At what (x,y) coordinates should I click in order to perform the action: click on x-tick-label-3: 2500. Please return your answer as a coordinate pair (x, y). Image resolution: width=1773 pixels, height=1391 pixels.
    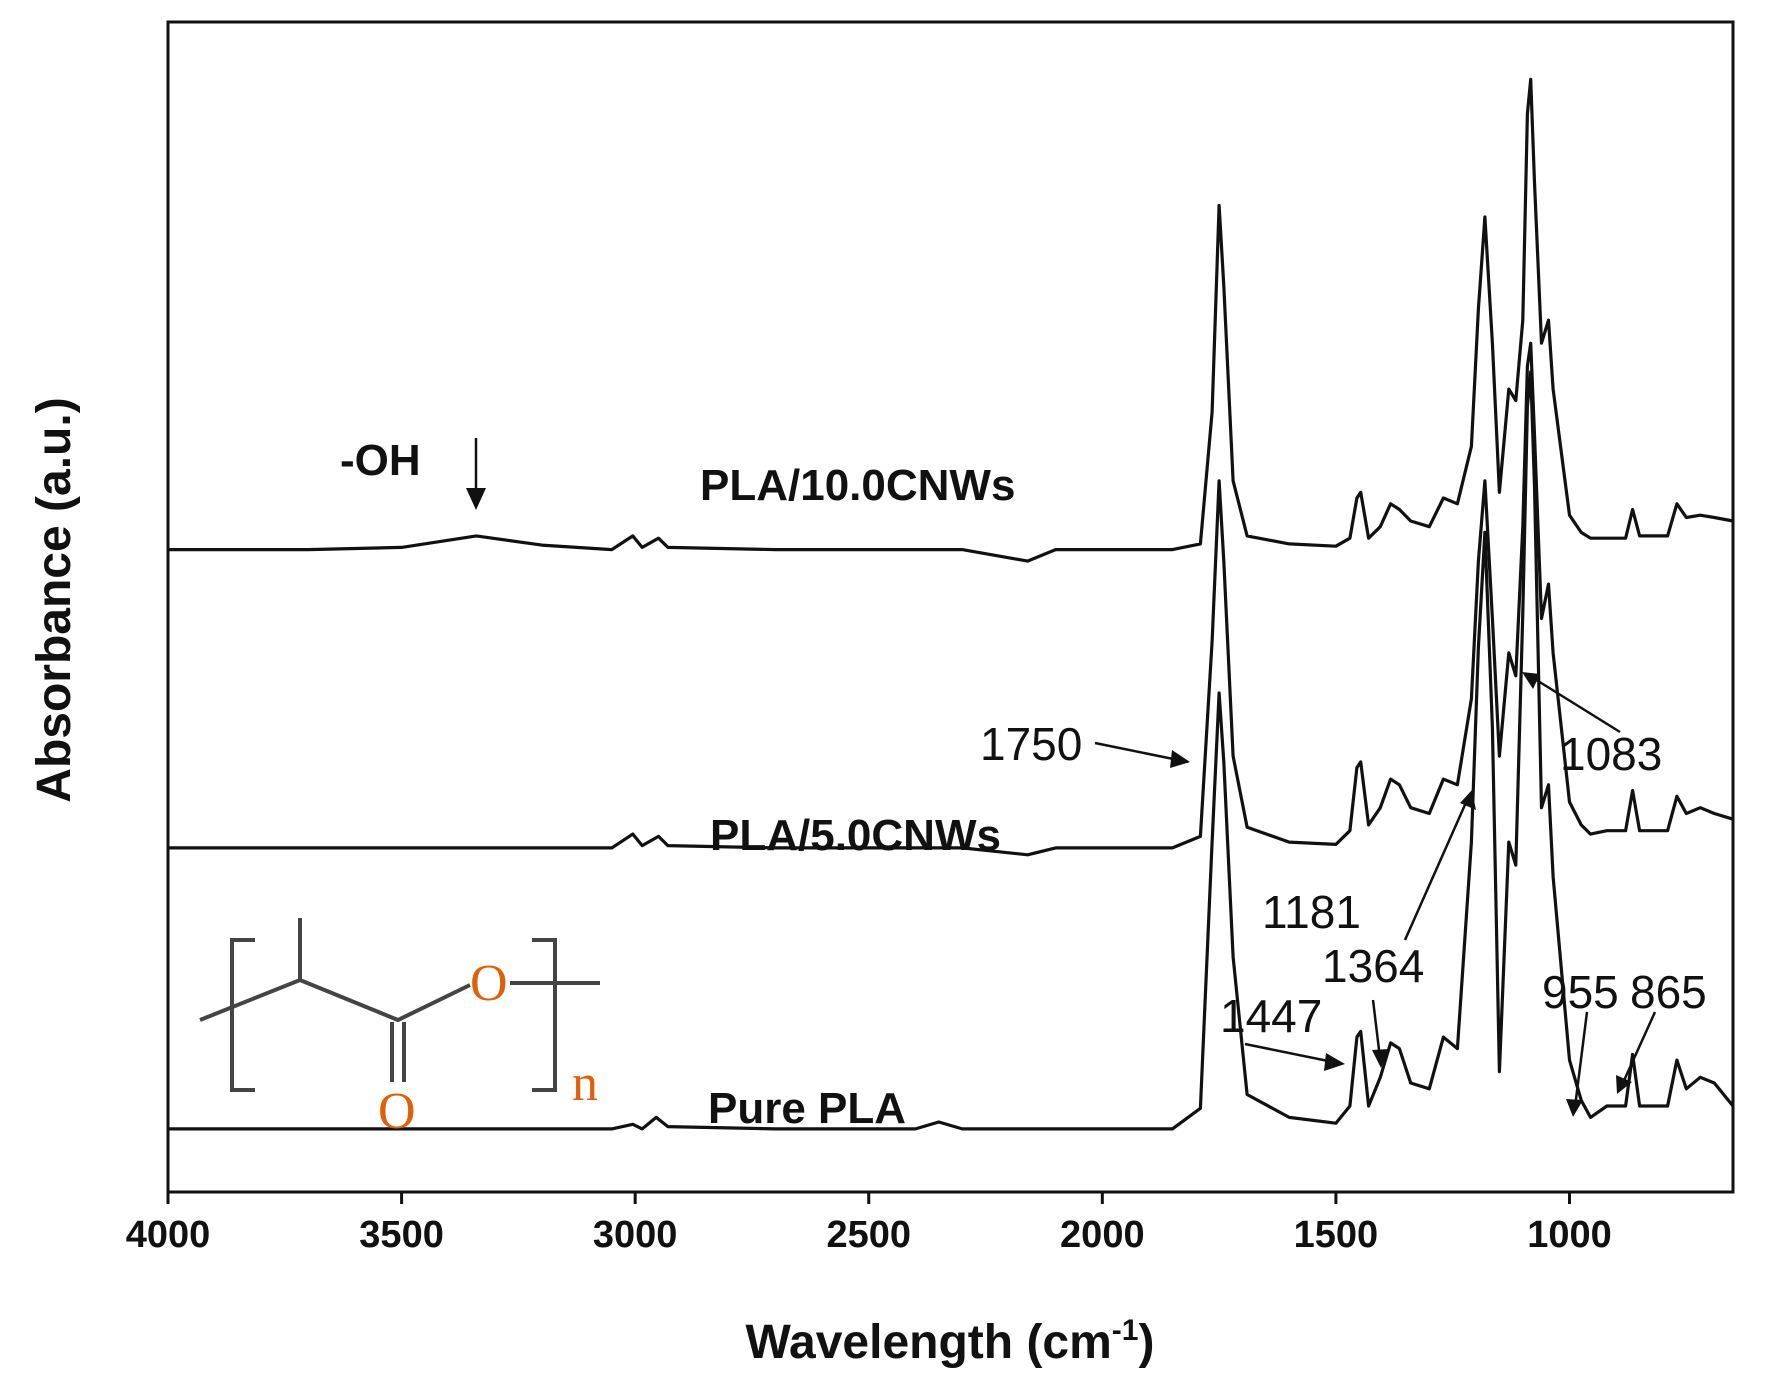
    Looking at the image, I should click on (868, 1235).